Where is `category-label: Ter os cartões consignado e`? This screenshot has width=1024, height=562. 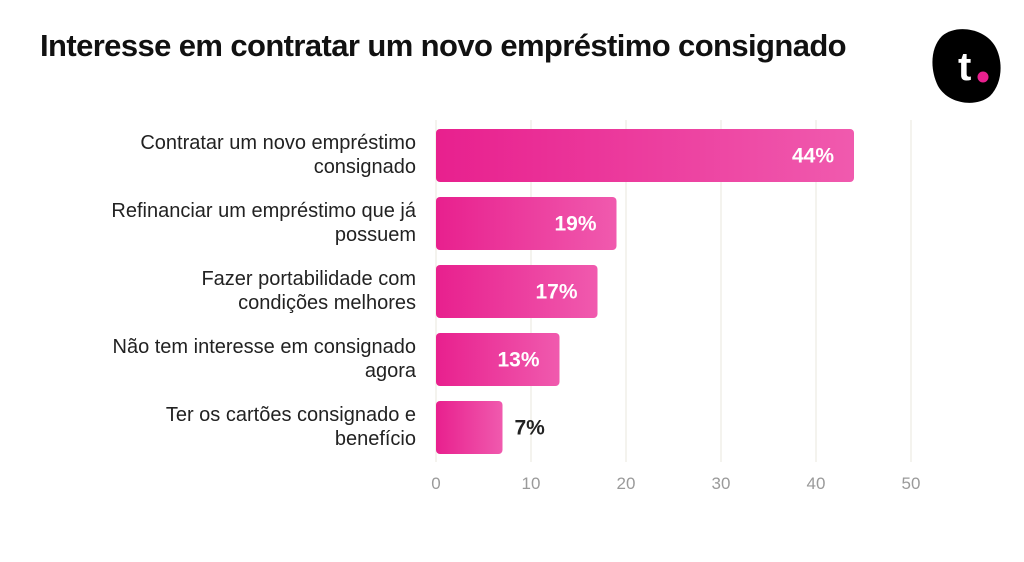
category-label: Ter os cartões consignado e is located at coordinates (291, 415).